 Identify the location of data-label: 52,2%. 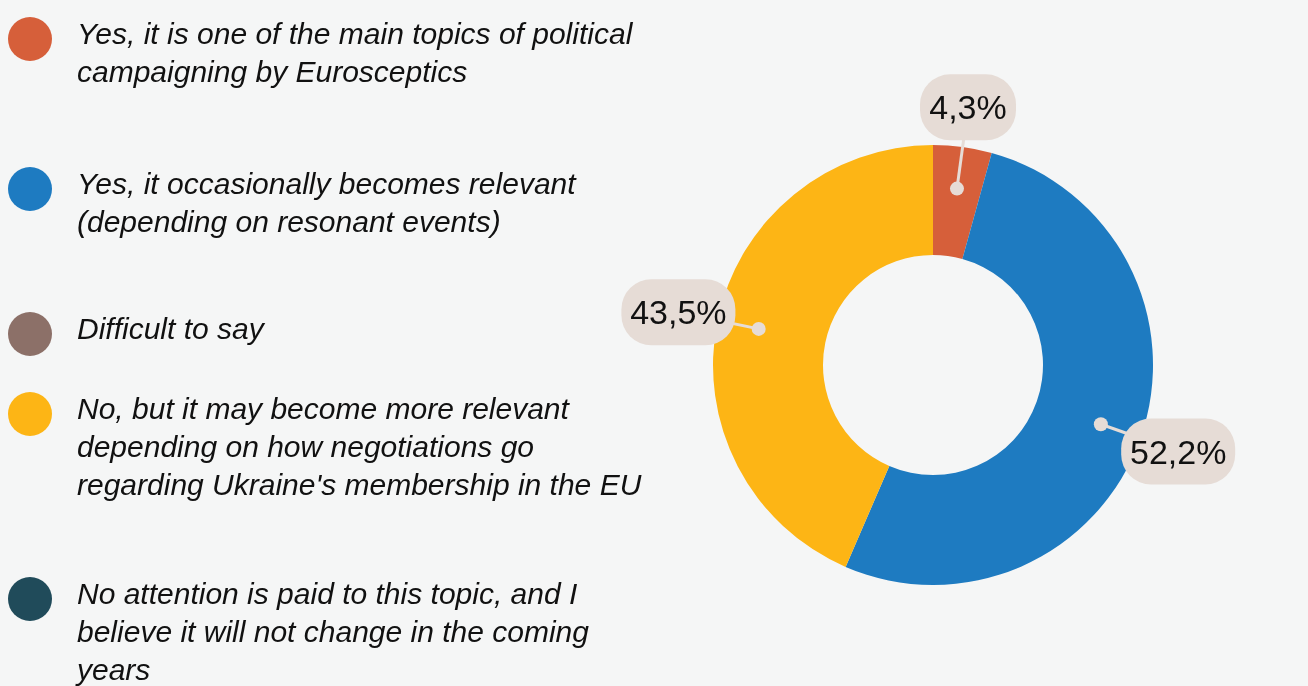
(1178, 451).